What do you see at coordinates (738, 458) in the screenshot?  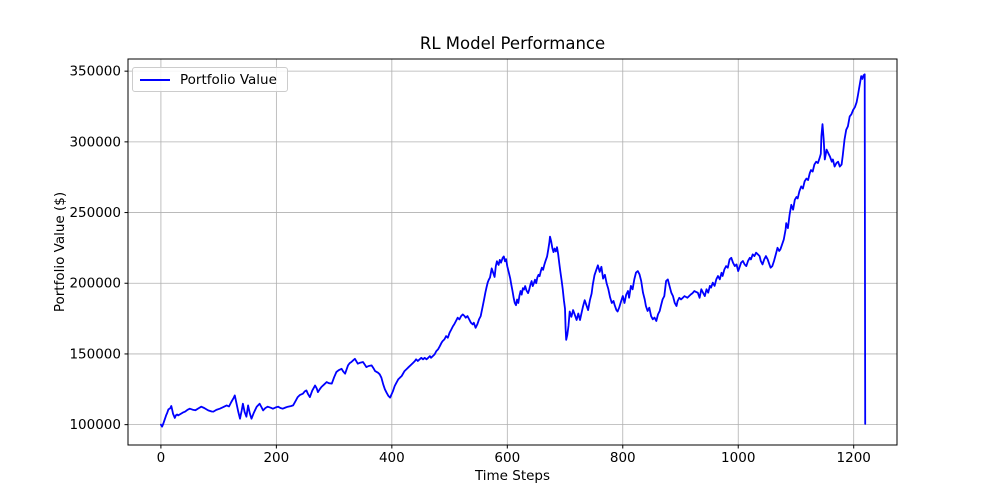 I see `x-tick-label: 1000` at bounding box center [738, 458].